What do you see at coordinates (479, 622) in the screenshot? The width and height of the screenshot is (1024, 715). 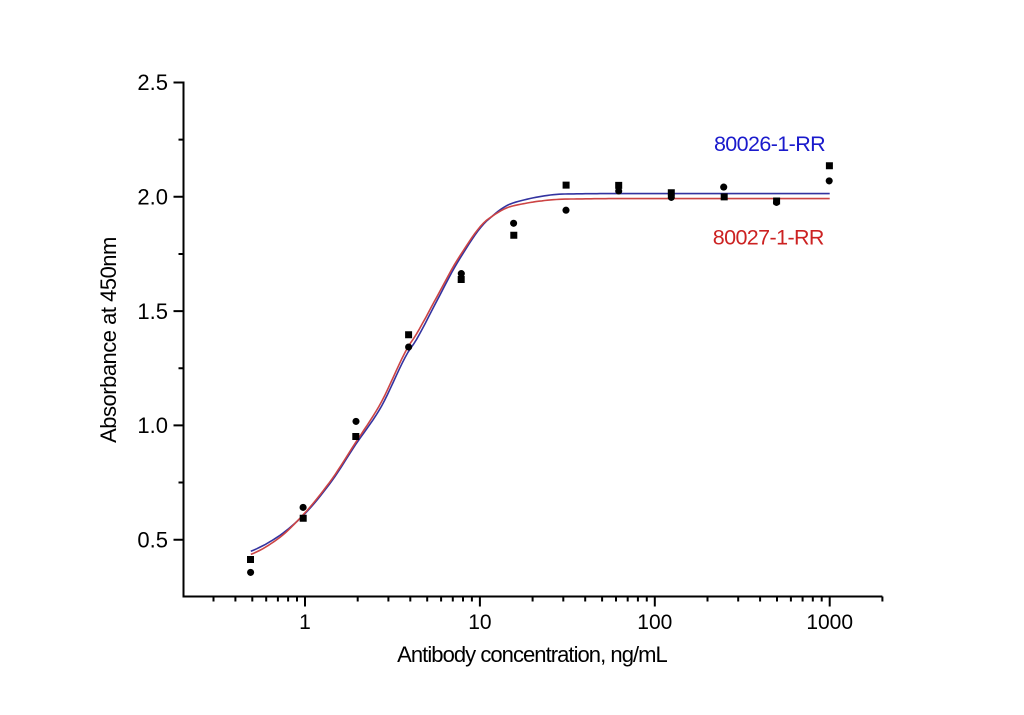 I see `svg-text: 10` at bounding box center [479, 622].